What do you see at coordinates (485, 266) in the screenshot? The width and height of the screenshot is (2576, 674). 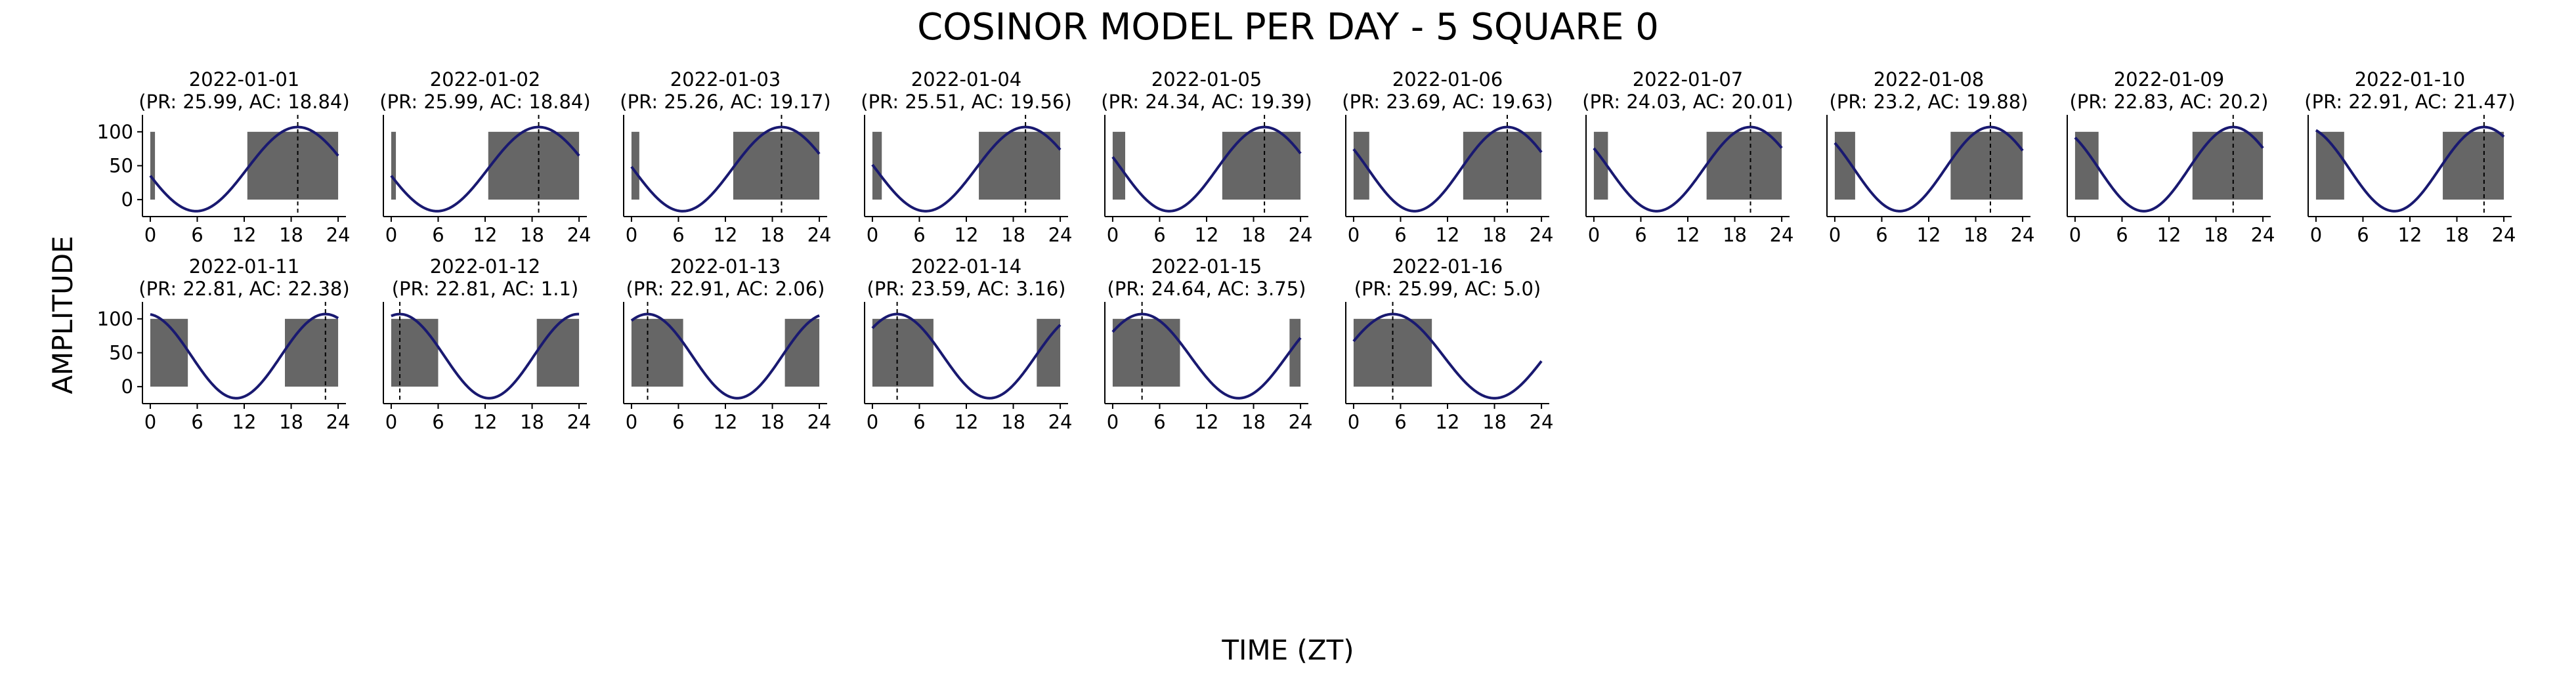 I see `panel-date: 2022-01-12` at bounding box center [485, 266].